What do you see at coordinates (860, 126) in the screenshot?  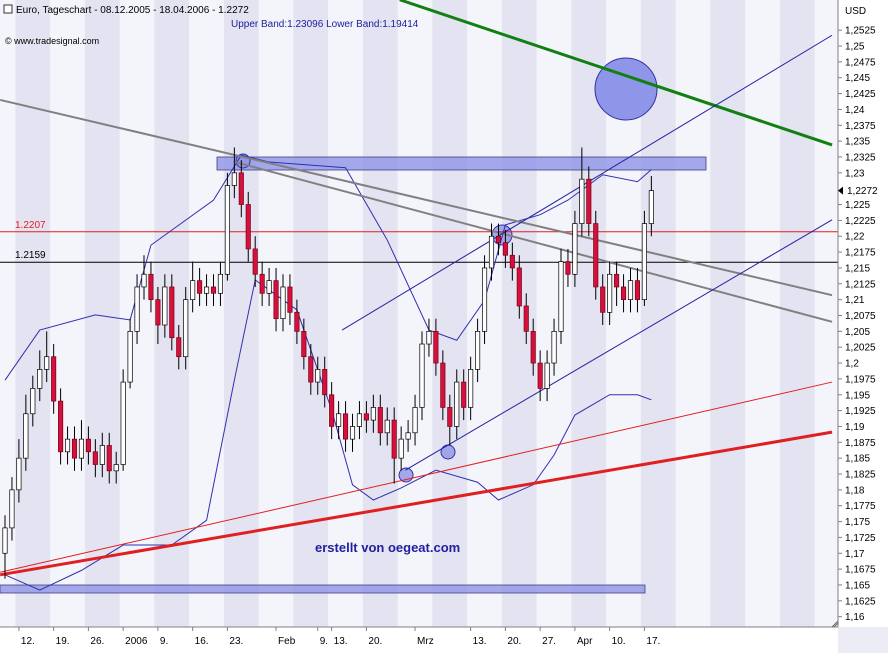 I see `y-tick-label: 1,2375` at bounding box center [860, 126].